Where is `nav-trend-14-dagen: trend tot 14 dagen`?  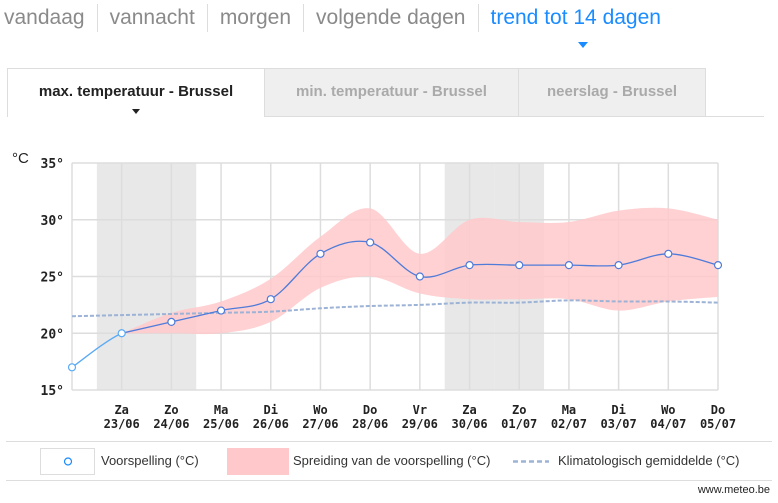 nav-trend-14-dagen: trend tot 14 dagen is located at coordinates (575, 26).